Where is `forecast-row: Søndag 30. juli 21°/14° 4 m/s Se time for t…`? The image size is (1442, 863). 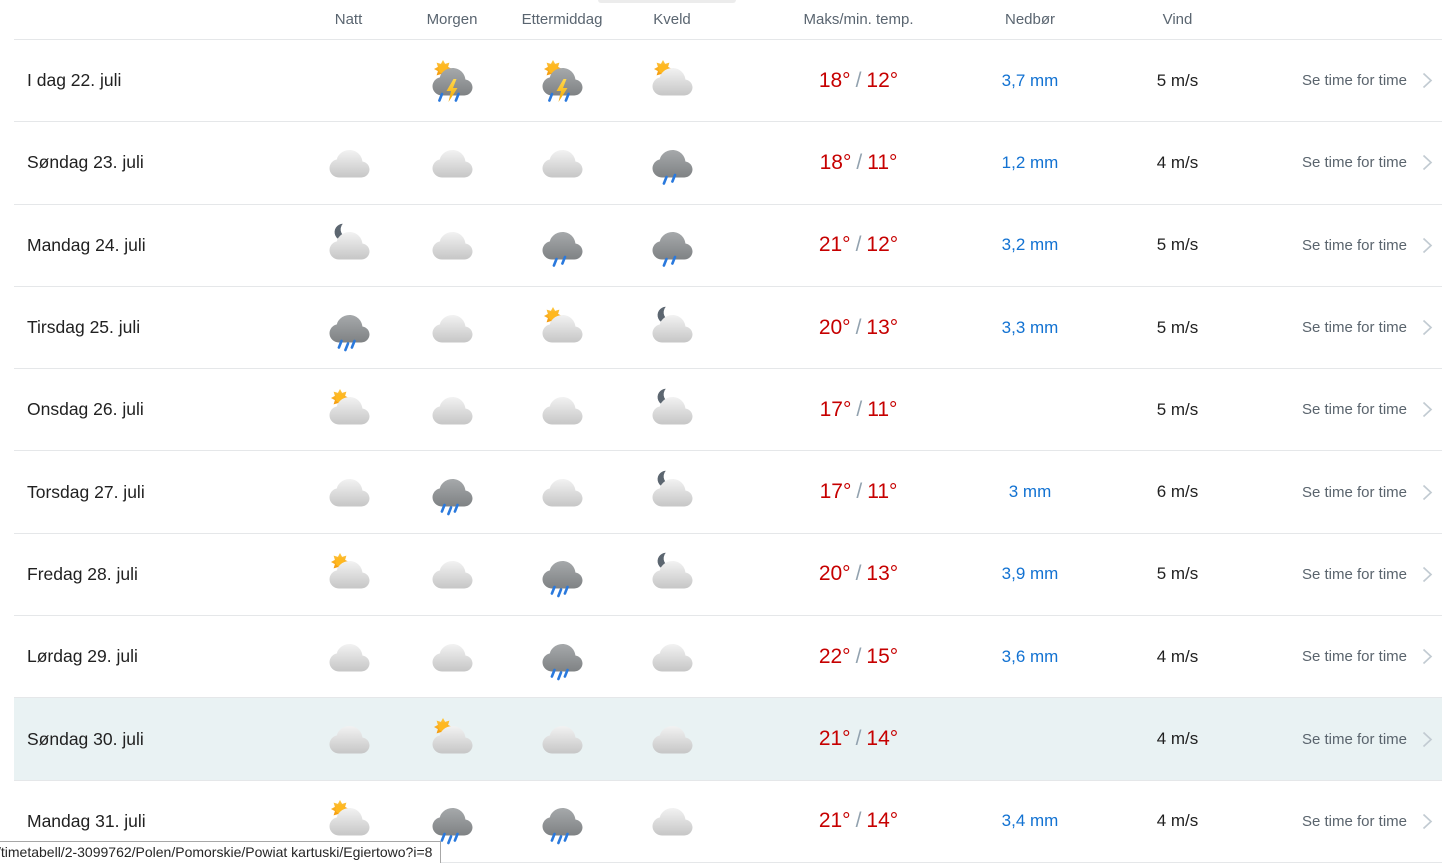
forecast-row: Søndag 30. juli 21°/14° 4 m/s Se time for t… is located at coordinates (728, 739).